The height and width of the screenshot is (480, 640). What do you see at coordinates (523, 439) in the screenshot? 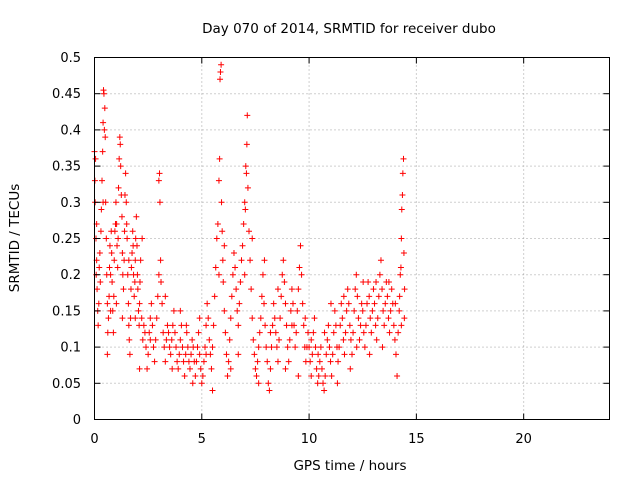
I see `x-tick-label: 20` at bounding box center [523, 439].